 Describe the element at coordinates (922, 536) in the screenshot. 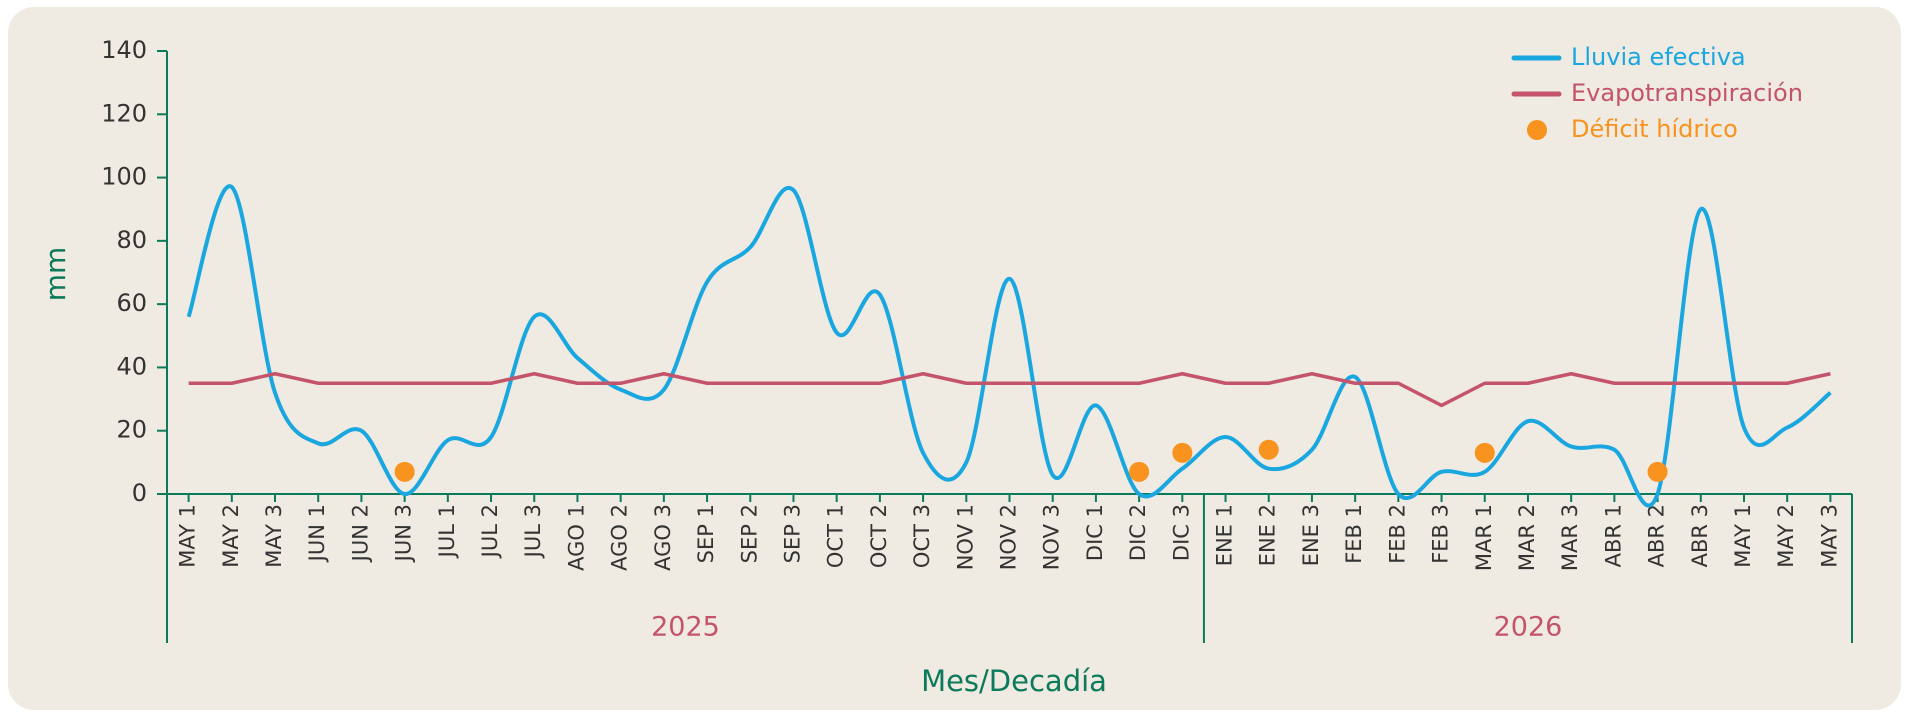

I see `x-tick-label: OCT 3` at that location.